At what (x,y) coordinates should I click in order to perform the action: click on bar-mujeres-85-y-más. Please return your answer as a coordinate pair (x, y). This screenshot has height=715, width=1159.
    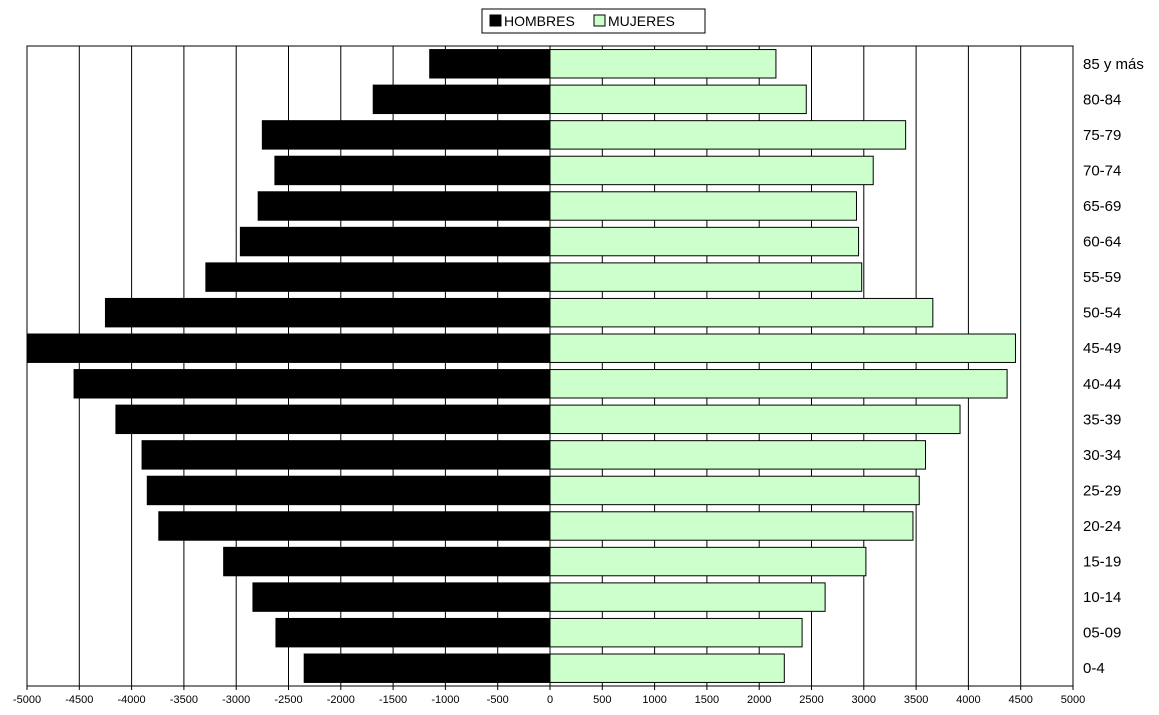
    Looking at the image, I should click on (663, 64).